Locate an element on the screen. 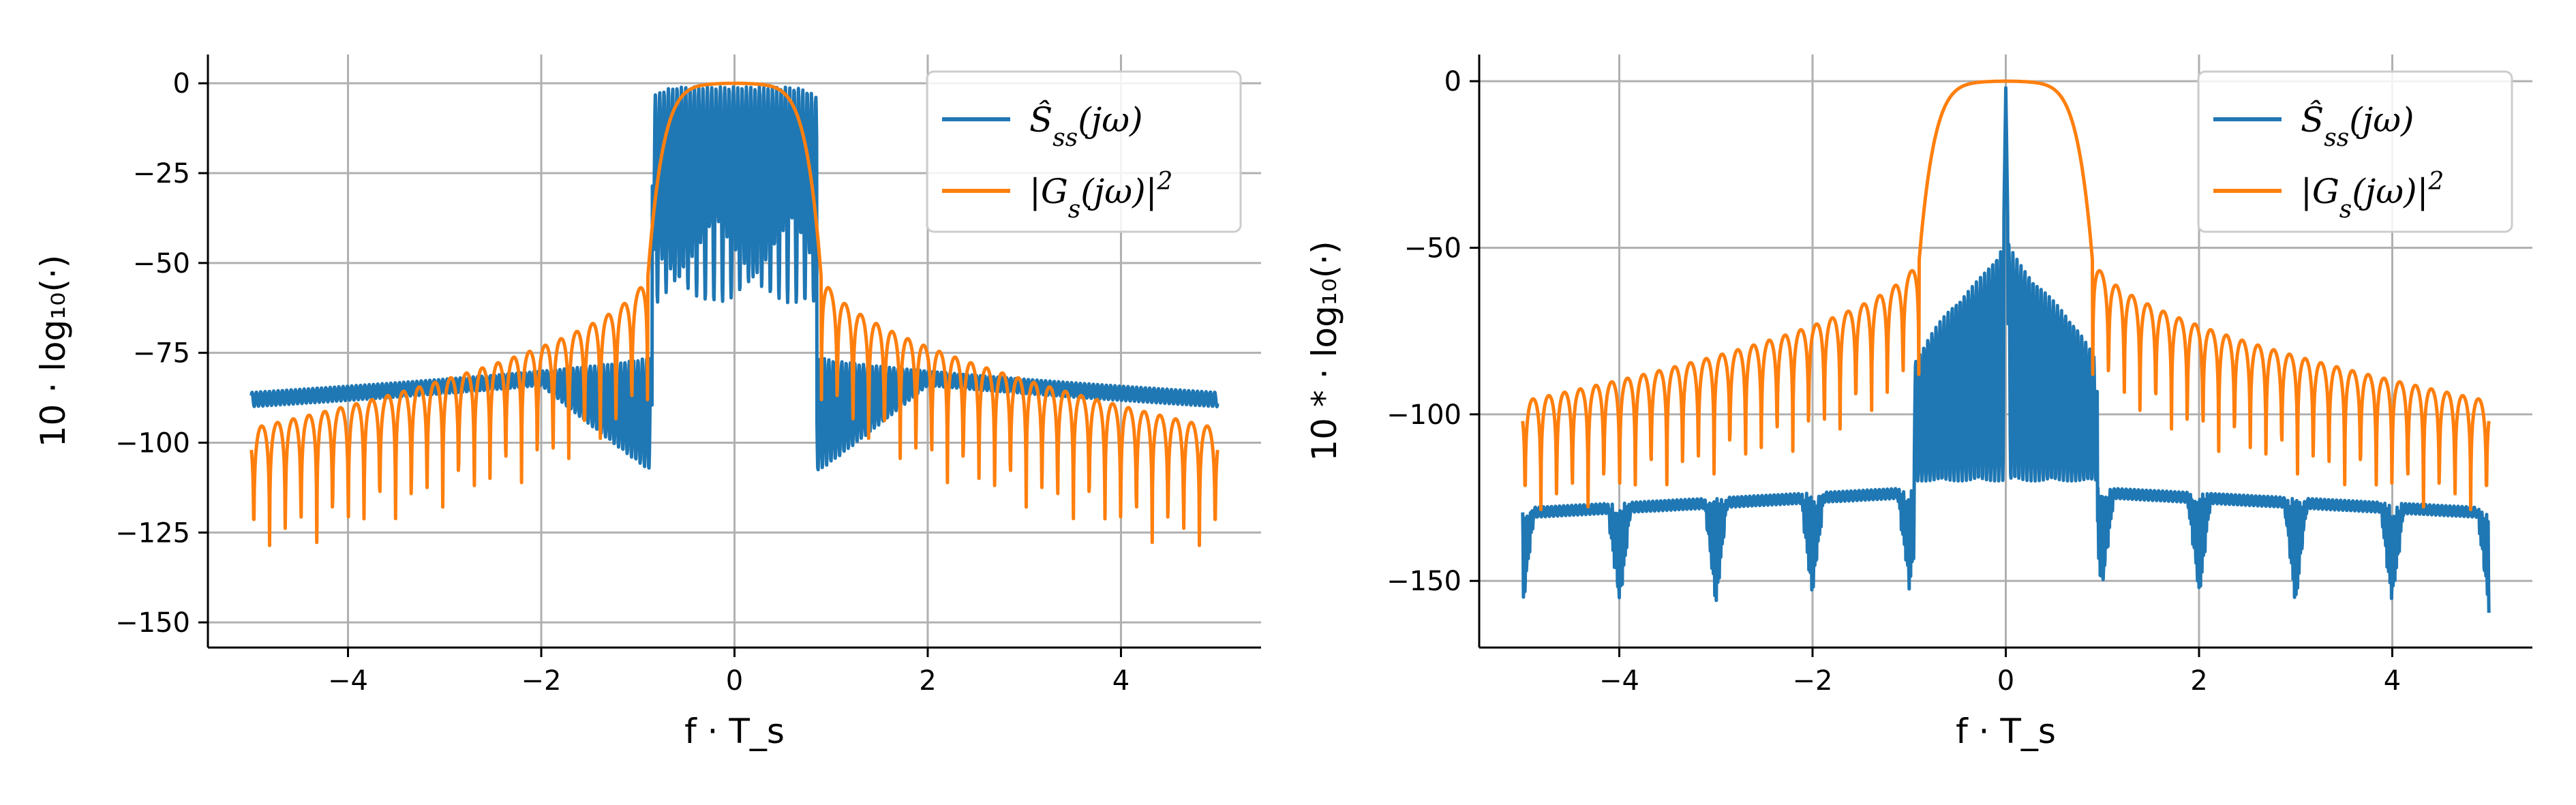  y-axis-label: 10 * · log₁₀(·) is located at coordinates (1324, 351).